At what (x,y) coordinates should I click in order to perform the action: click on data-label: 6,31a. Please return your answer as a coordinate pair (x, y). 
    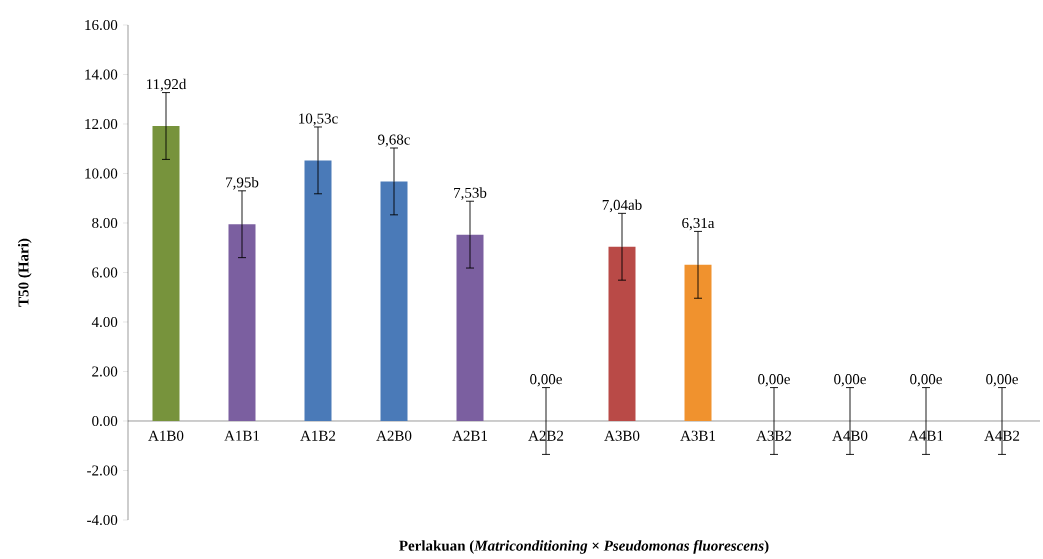
    Looking at the image, I should click on (698, 224).